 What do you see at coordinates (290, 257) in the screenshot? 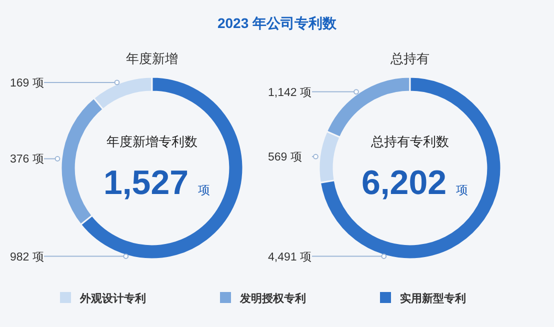
I see `data-label: 4,491 项` at bounding box center [290, 257].